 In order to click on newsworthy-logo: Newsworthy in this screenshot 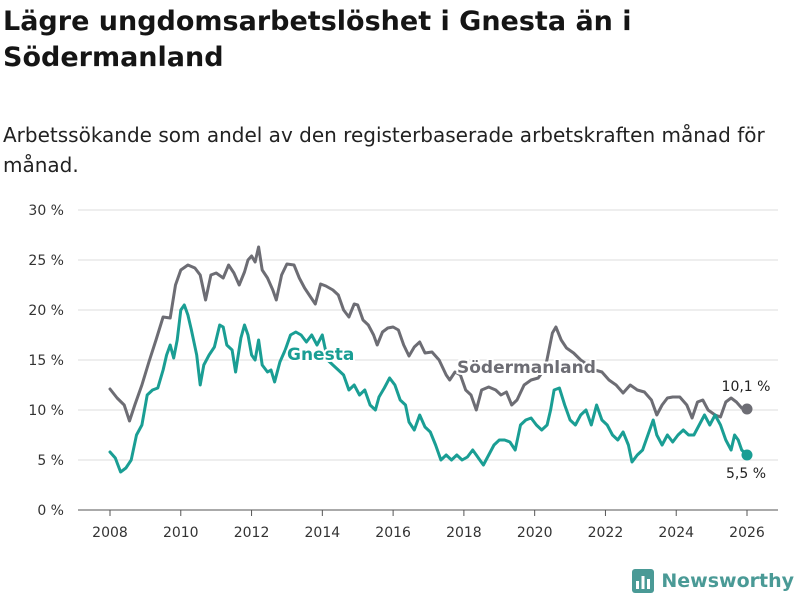, I will do `click(712, 581)`.